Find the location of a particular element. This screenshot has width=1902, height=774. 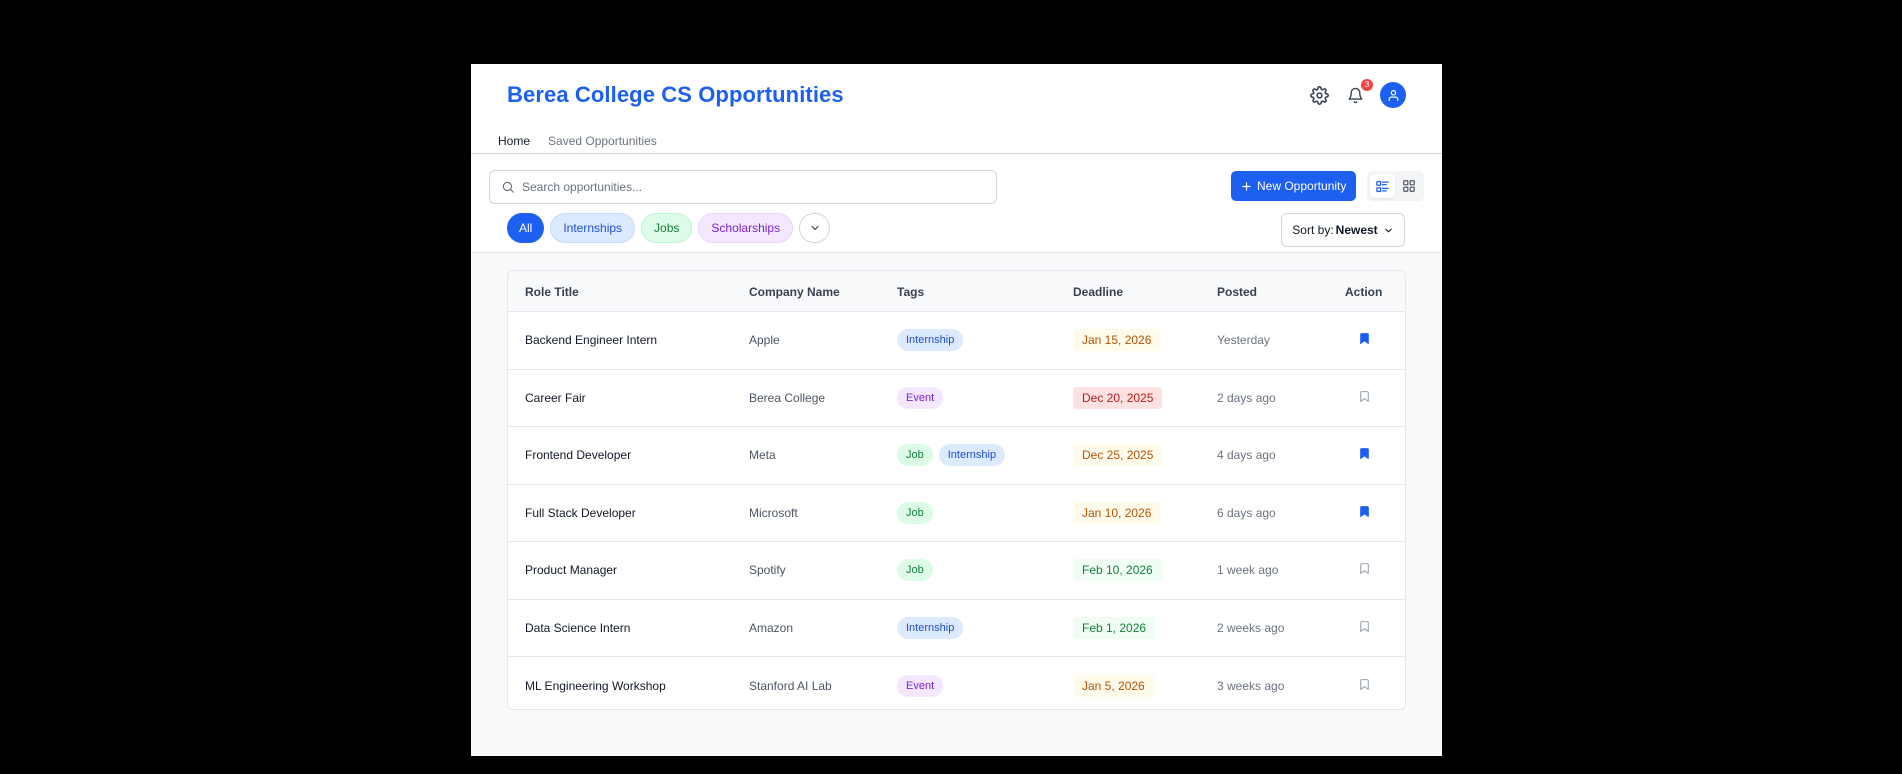

role-title: Product Manager is located at coordinates (571, 570).